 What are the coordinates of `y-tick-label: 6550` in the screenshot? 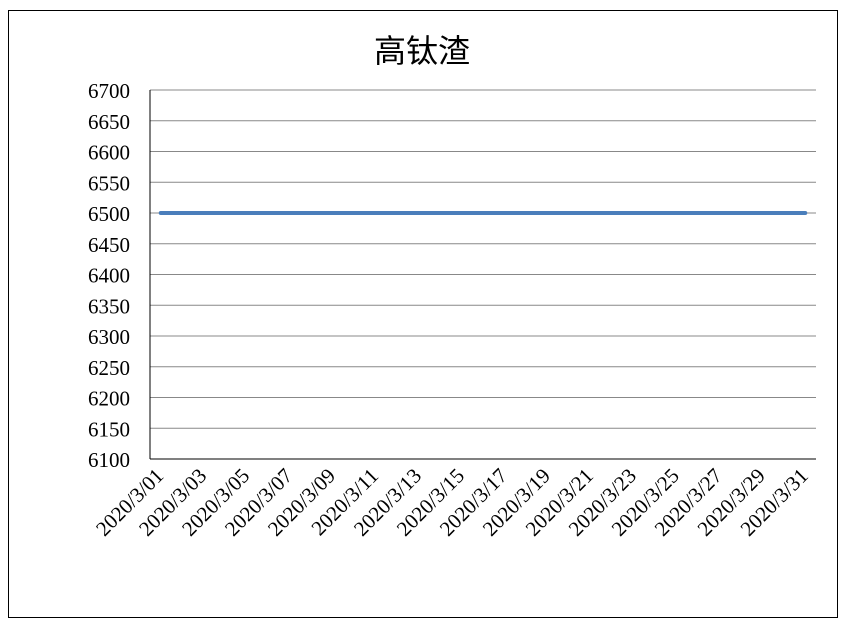 It's located at (109, 183).